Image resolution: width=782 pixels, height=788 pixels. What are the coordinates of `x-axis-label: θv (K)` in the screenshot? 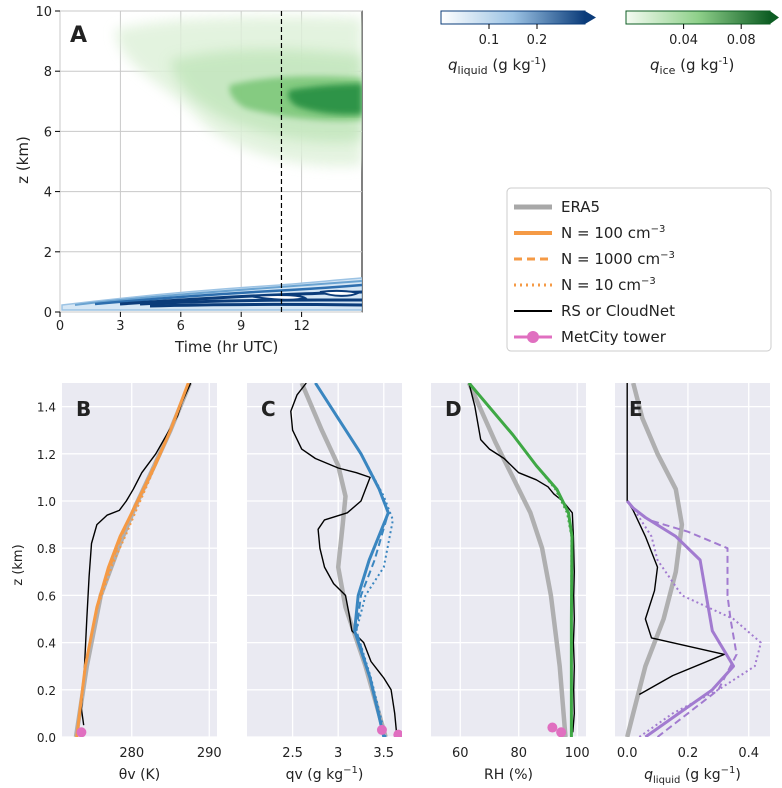 It's located at (139, 775).